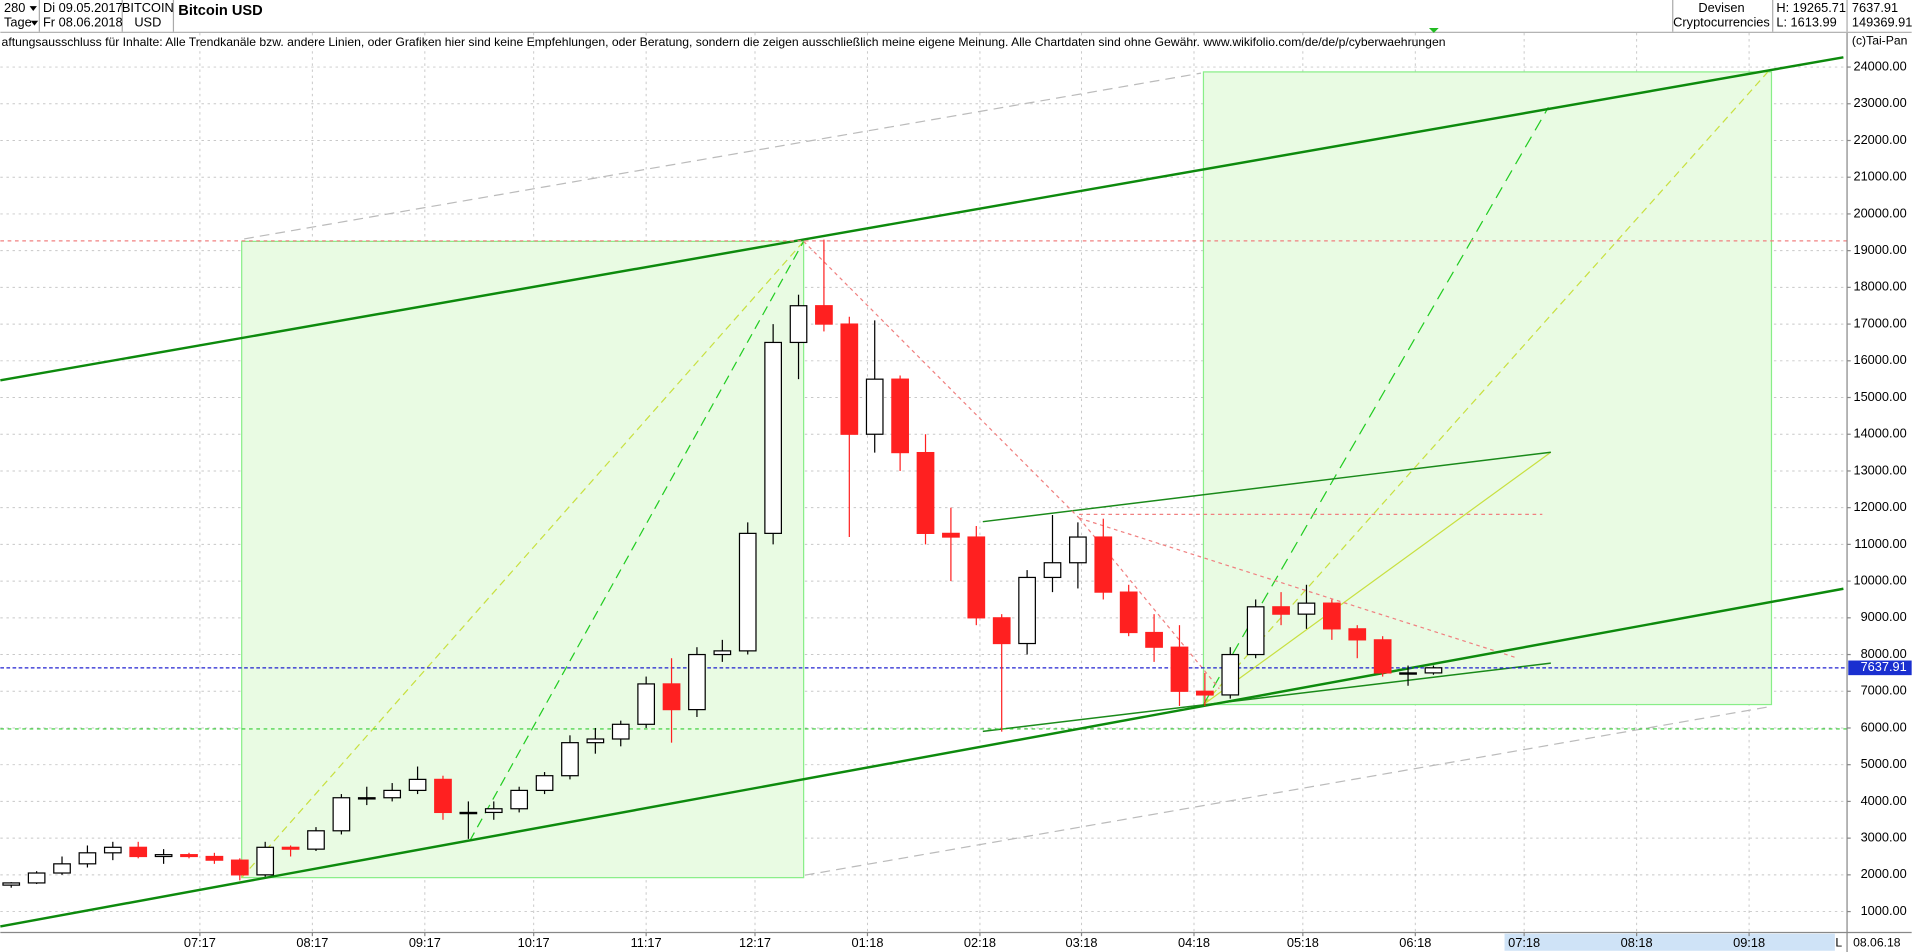 This screenshot has width=1912, height=952. I want to click on y-tick-label: 6000.00, so click(1884, 726).